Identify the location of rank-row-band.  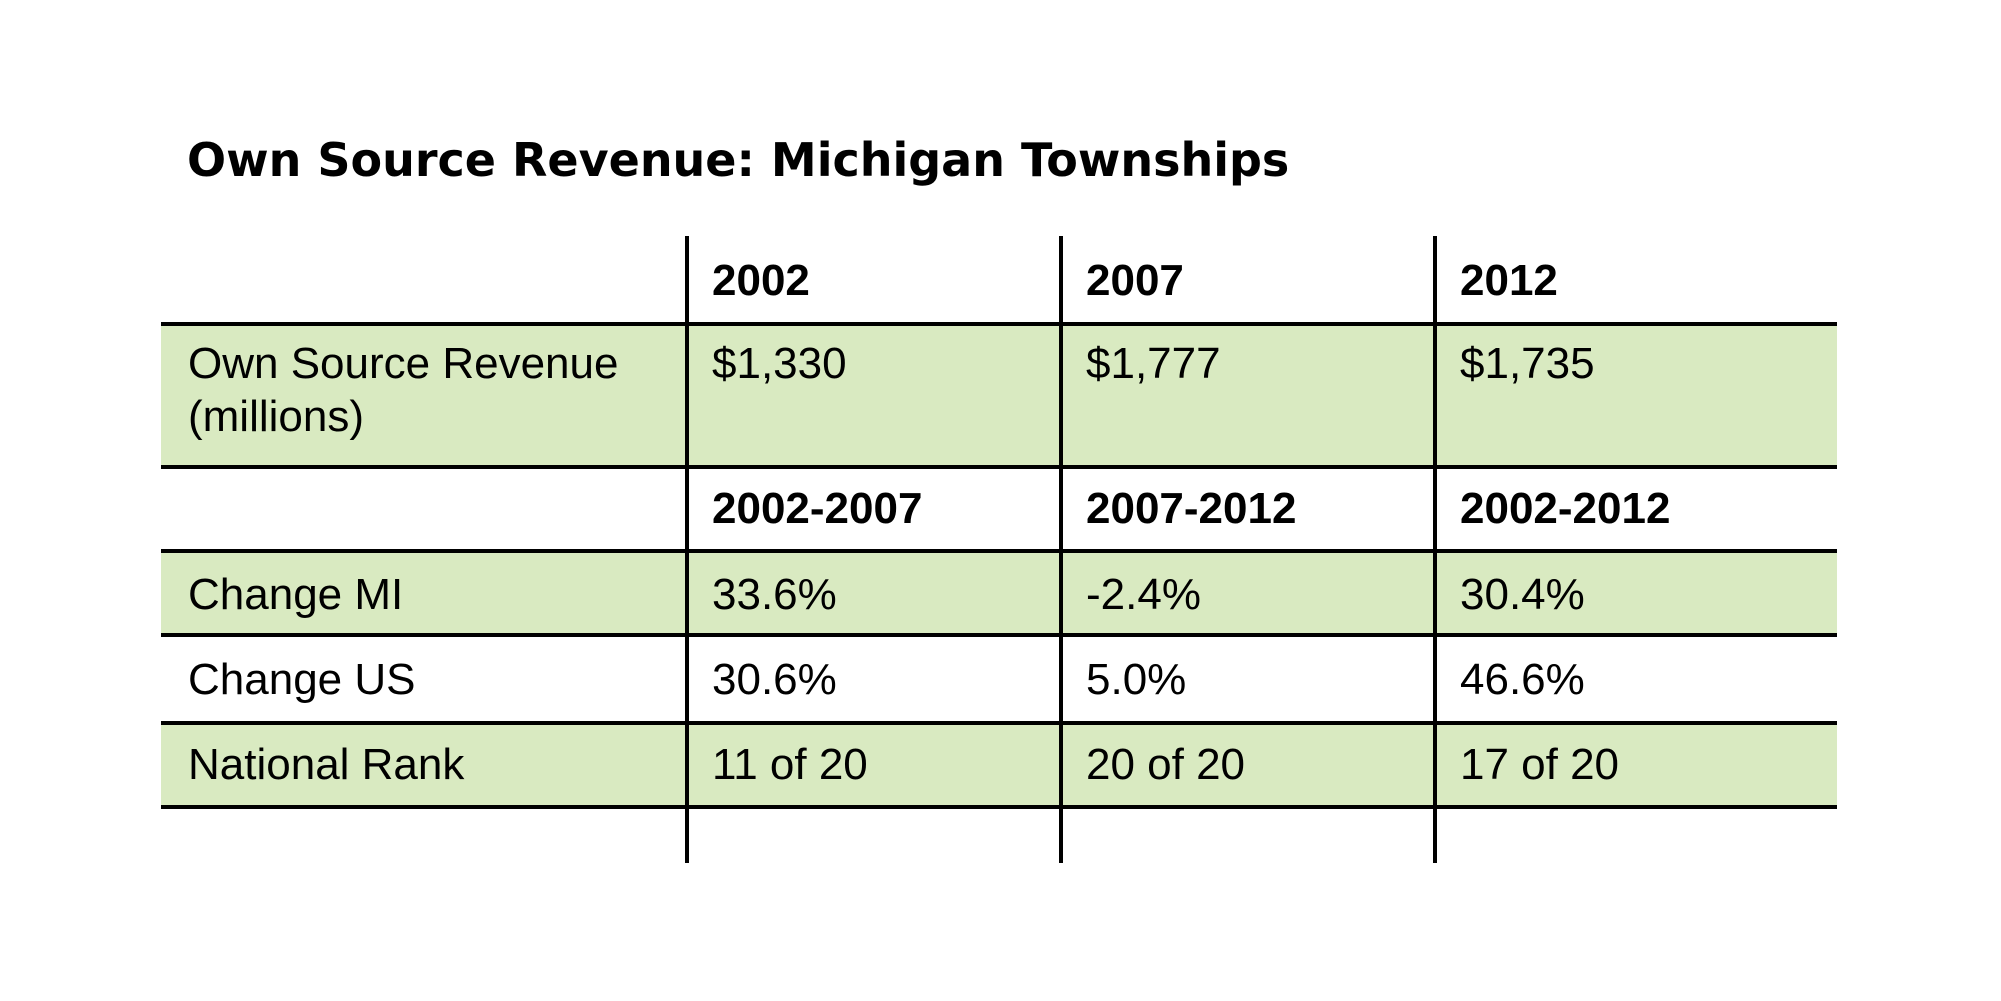
(999, 765).